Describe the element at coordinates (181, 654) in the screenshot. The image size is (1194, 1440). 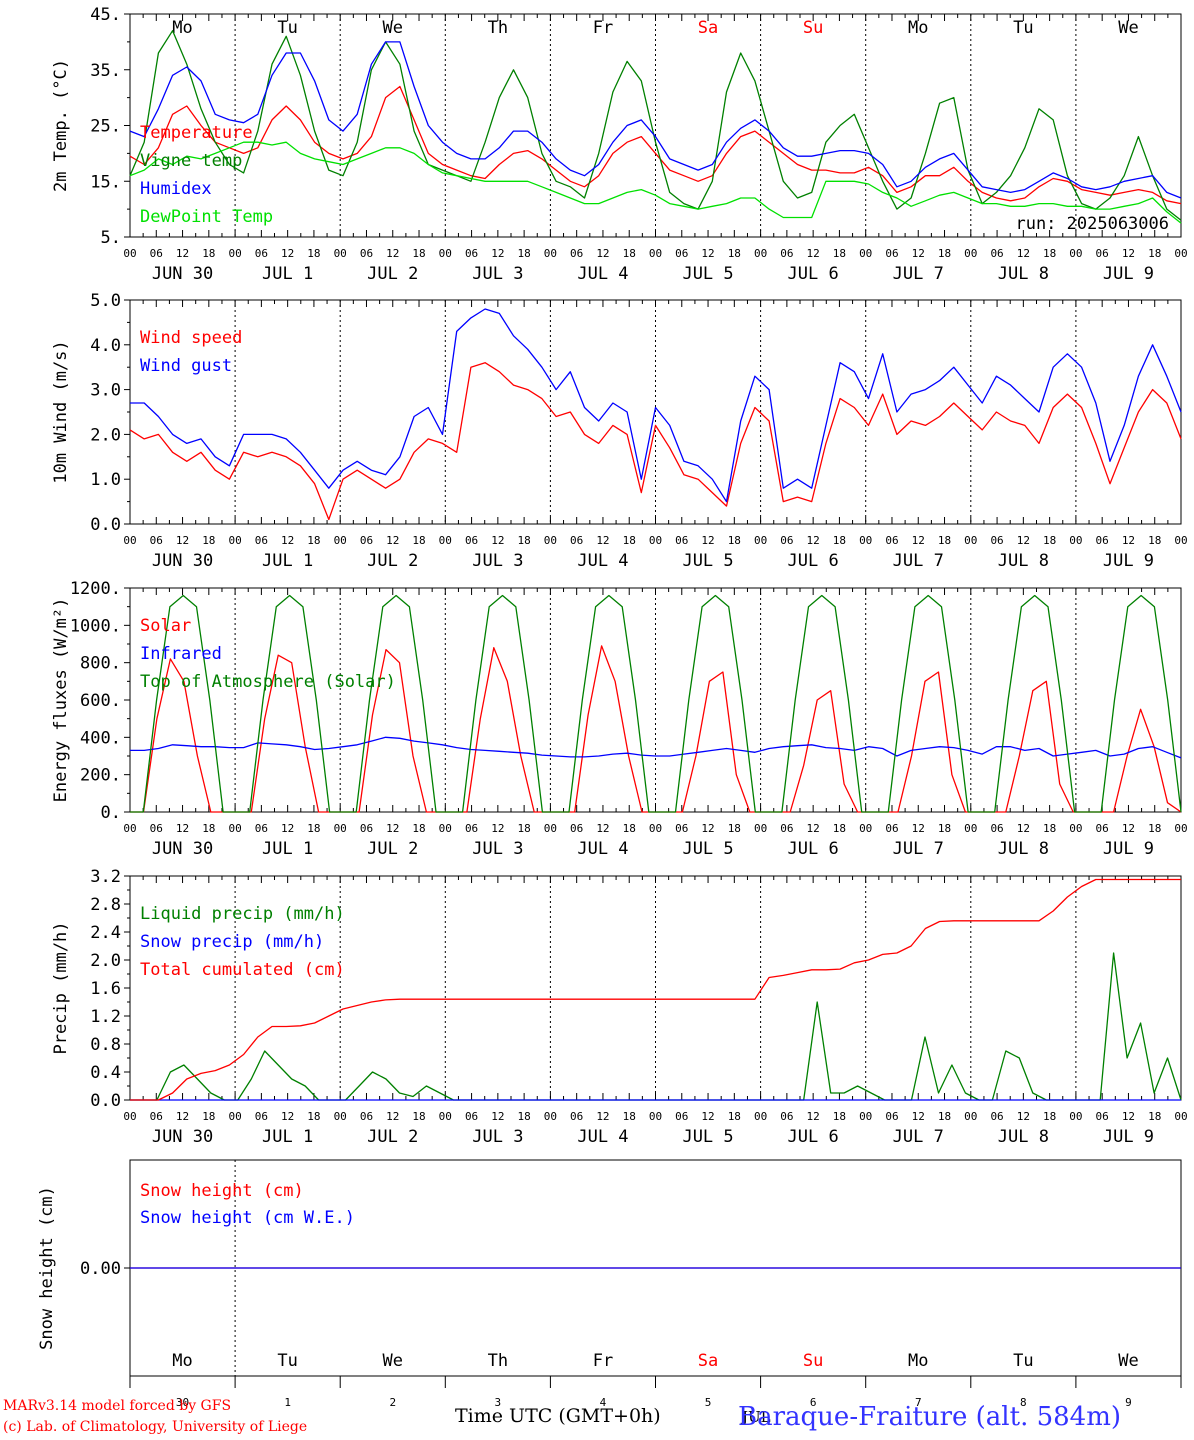
I see `legend-item: Infrared` at that location.